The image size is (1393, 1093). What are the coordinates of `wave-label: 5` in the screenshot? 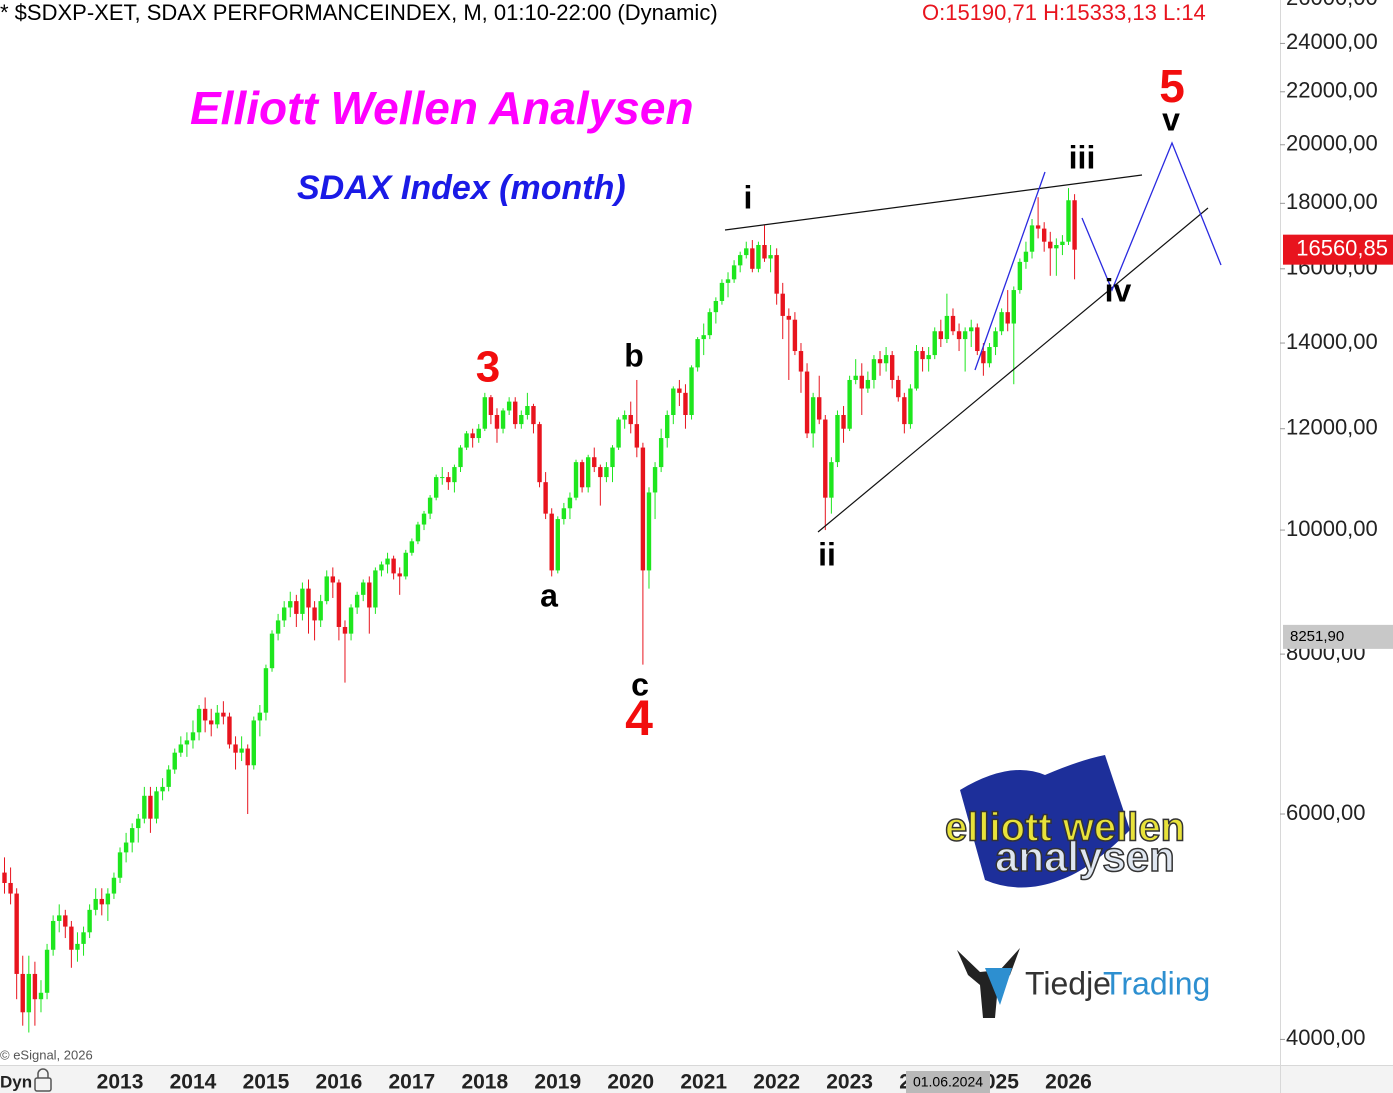 It's located at (1172, 86).